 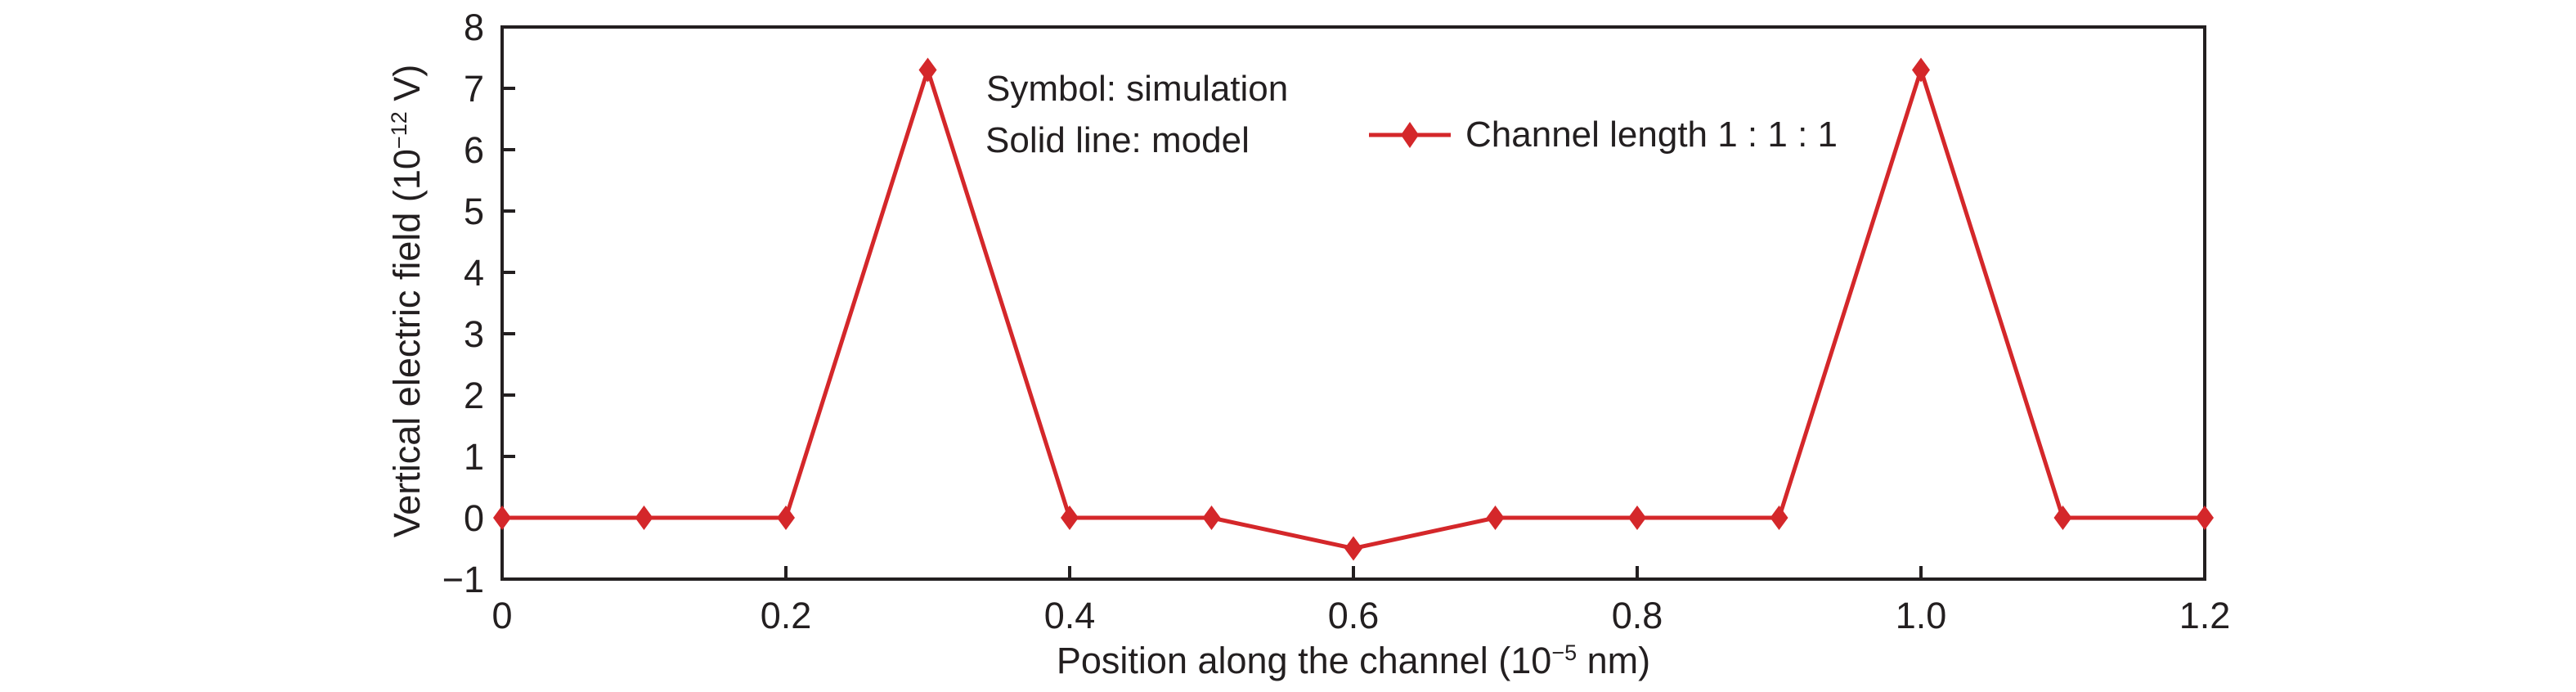 I want to click on x-tick-label: 0.4, so click(x=1070, y=615).